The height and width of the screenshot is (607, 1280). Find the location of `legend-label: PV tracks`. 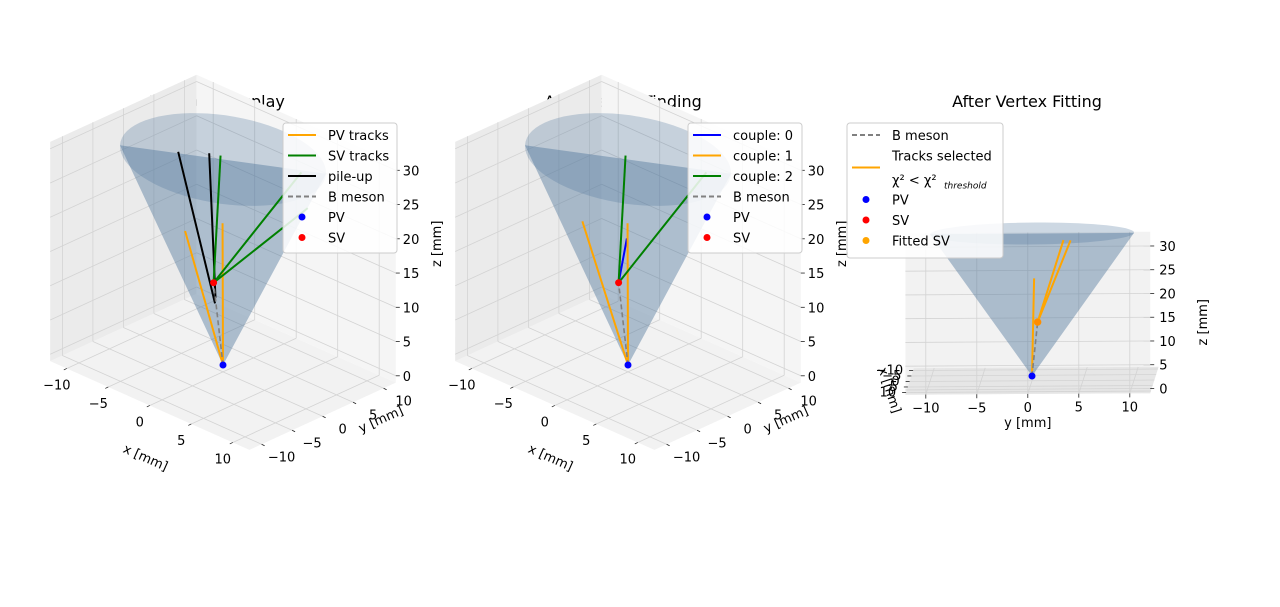

legend-label: PV tracks is located at coordinates (358, 136).